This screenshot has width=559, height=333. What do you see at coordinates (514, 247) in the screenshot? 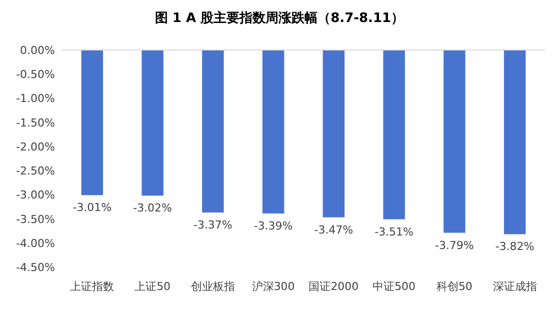
I see `data-label: -3.82%` at bounding box center [514, 247].